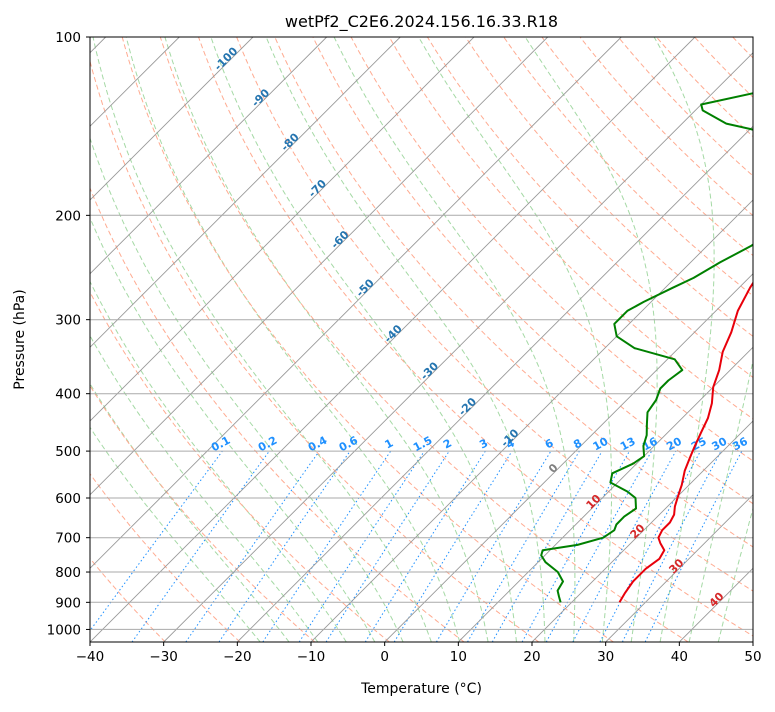  What do you see at coordinates (531, 657) in the screenshot?
I see `x-tick-label: 20` at bounding box center [531, 657].